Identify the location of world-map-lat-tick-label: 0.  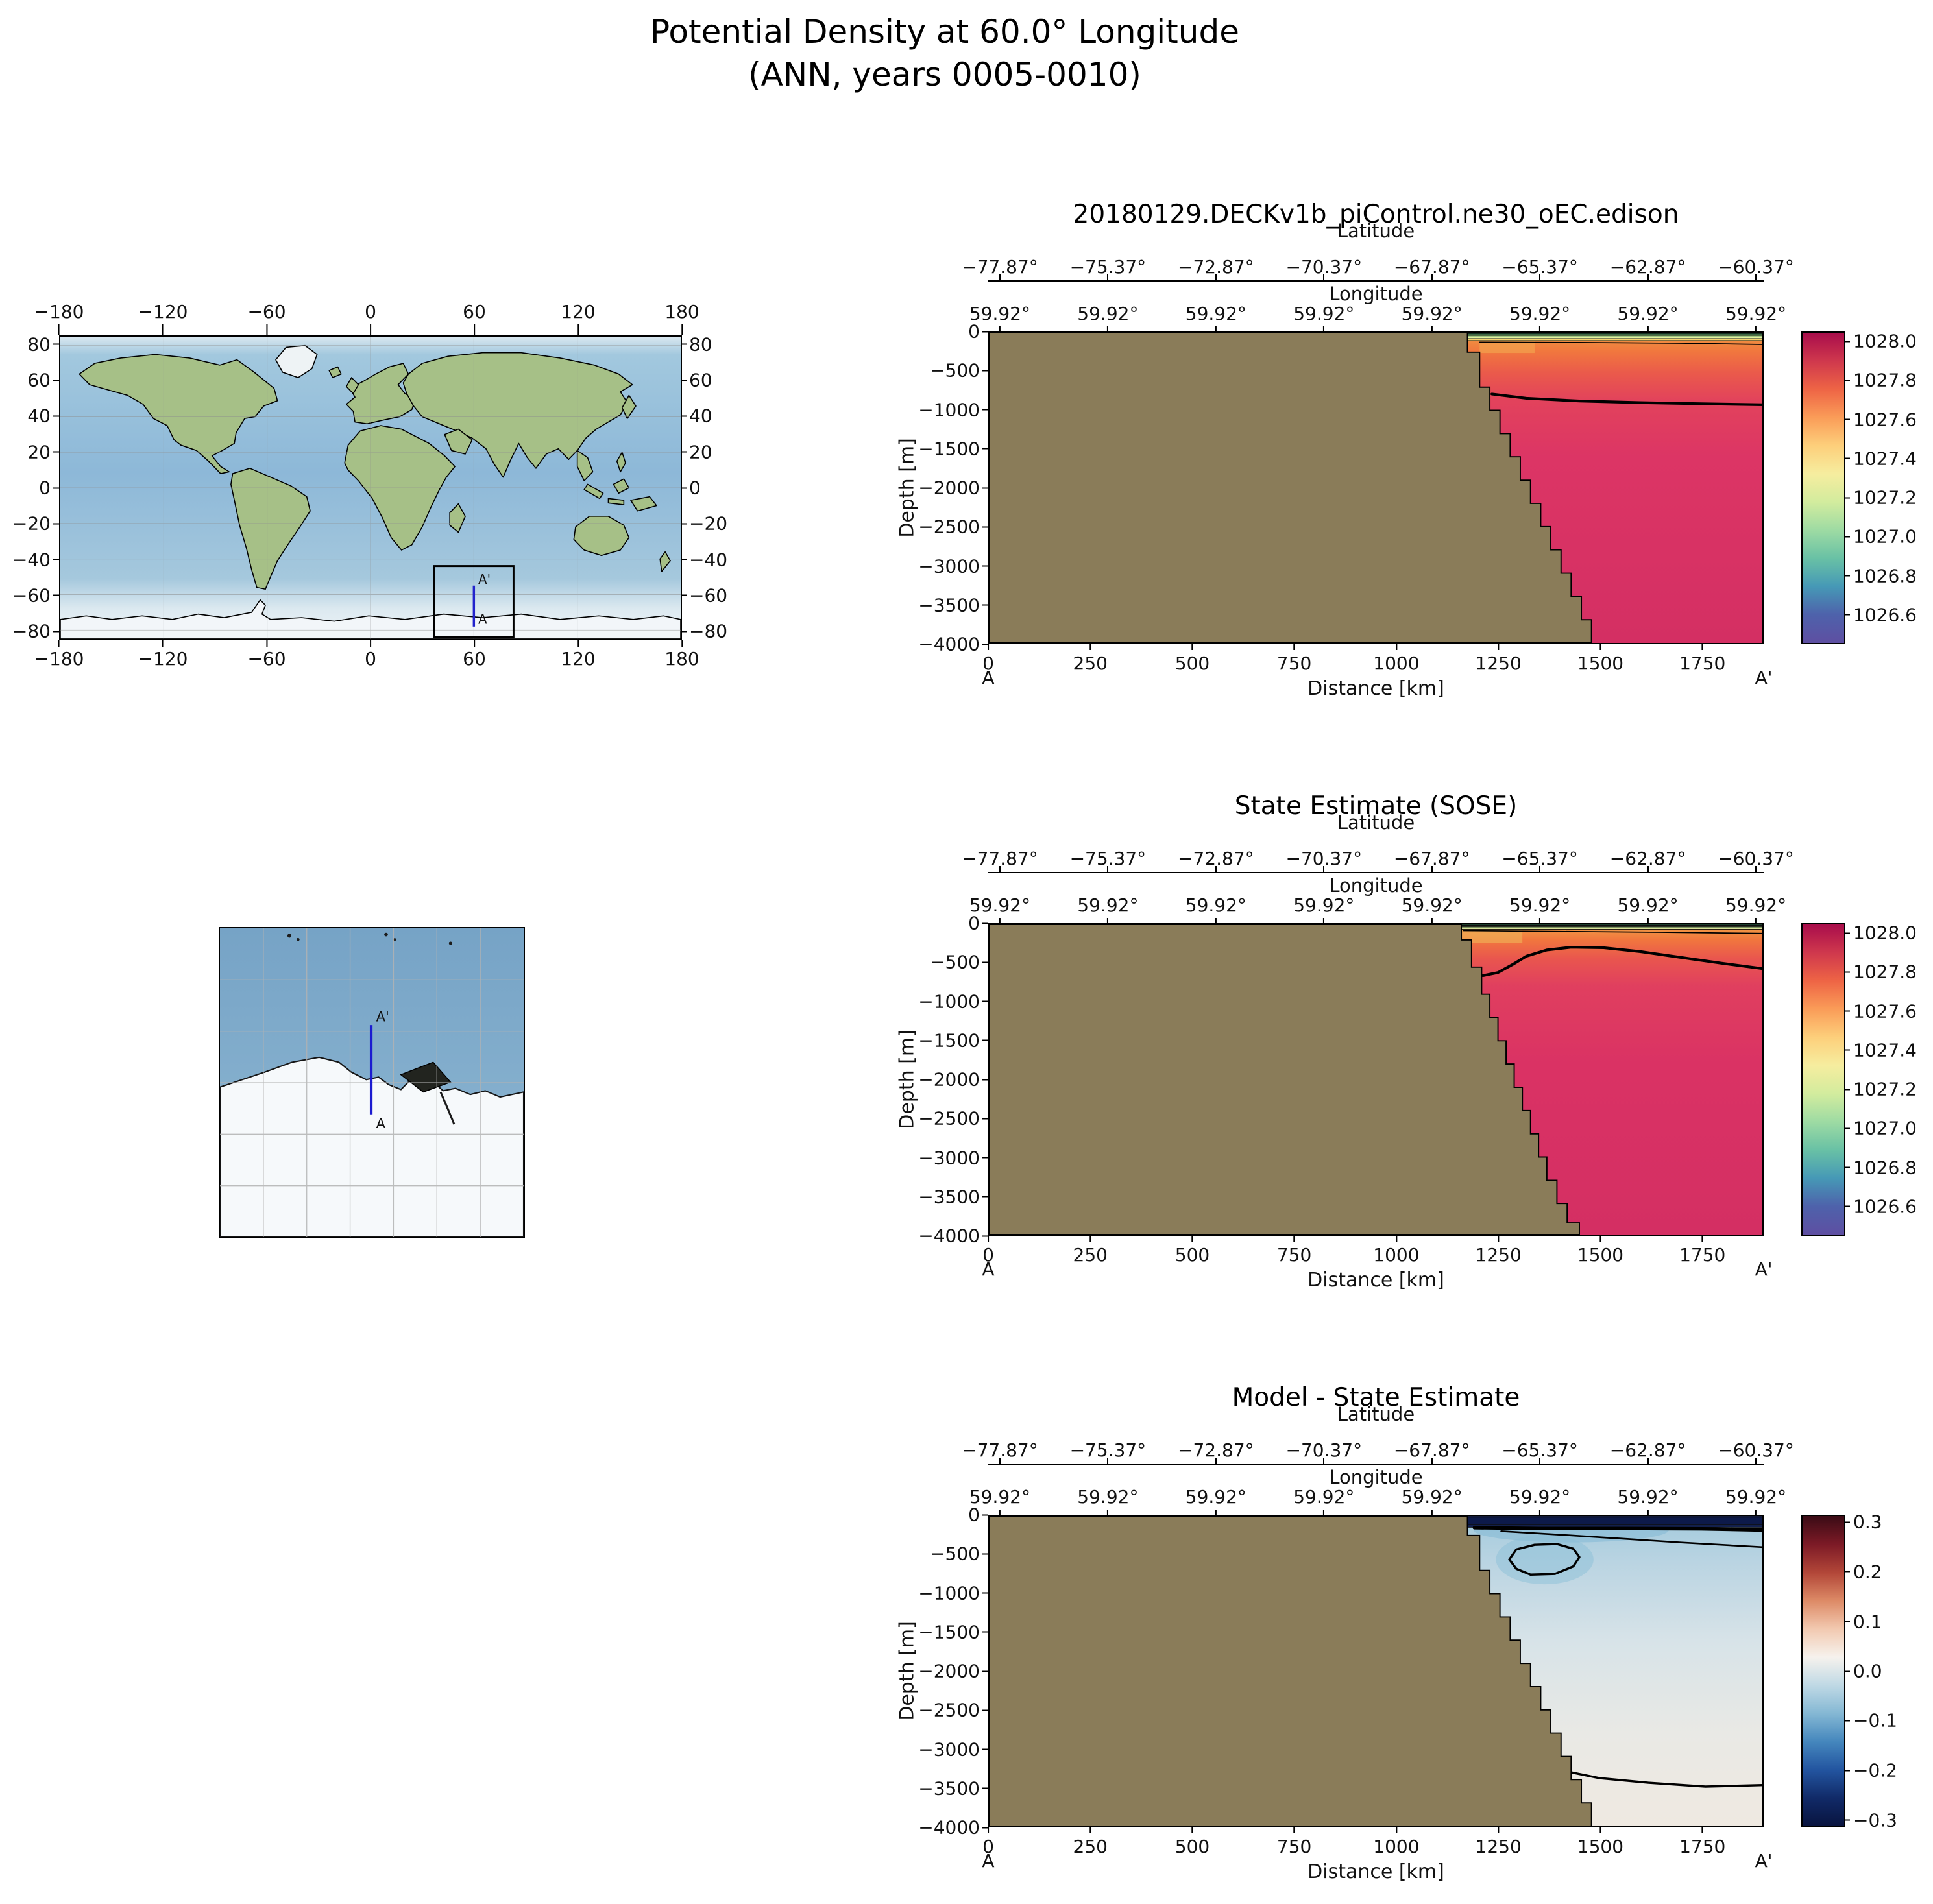
(695, 488).